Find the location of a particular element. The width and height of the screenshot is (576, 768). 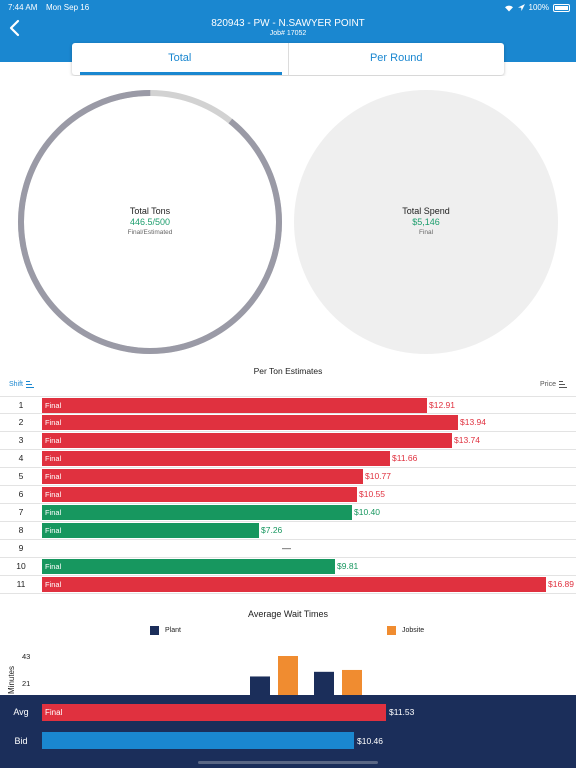

table-row: 4 Final $11.66 is located at coordinates (288, 459).